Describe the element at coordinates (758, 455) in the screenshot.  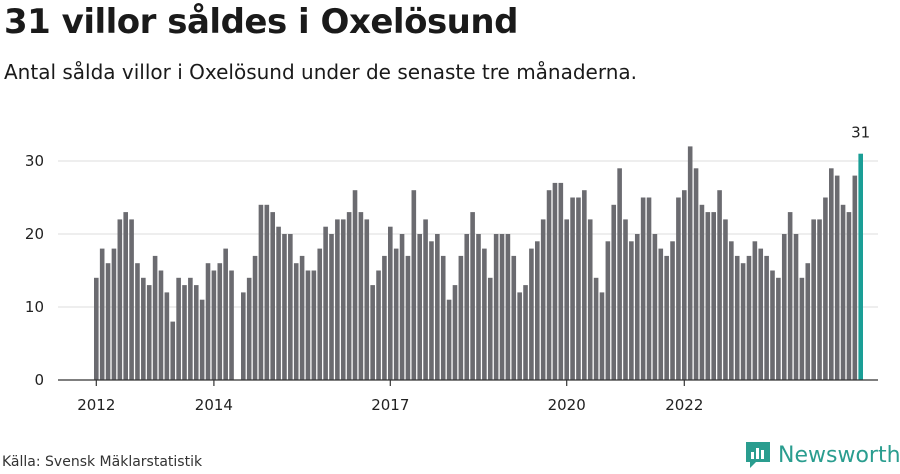
I see `newsworthy-logo-icon` at that location.